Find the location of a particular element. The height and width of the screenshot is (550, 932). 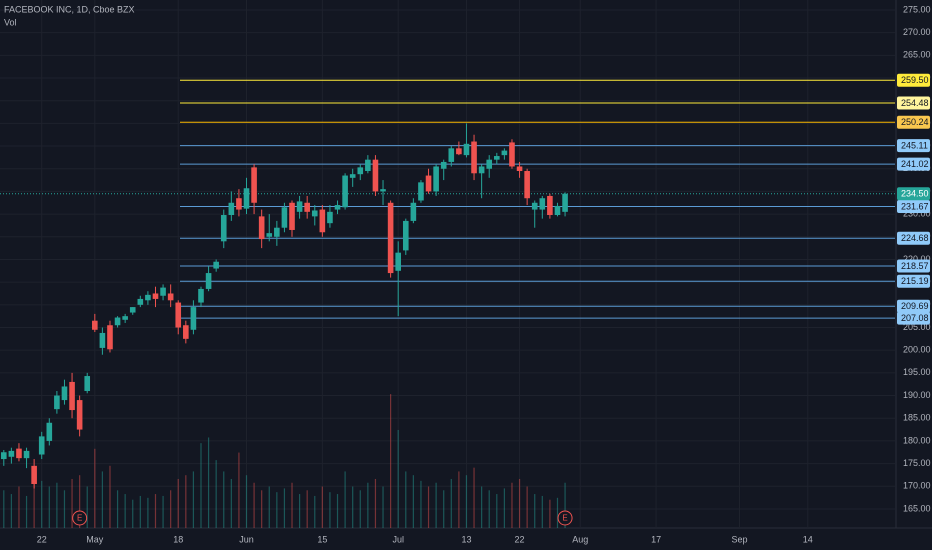

price-tag-label: 245.11 is located at coordinates (914, 145).